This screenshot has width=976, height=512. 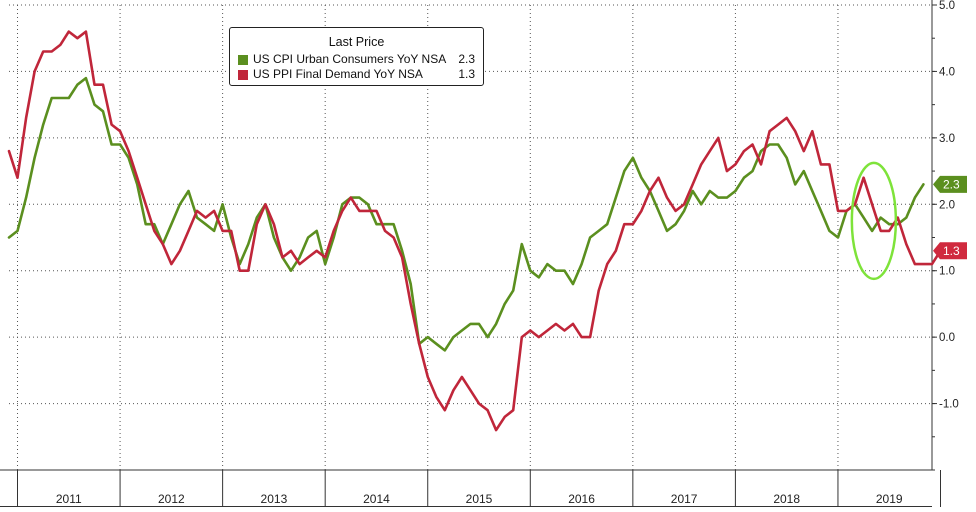 I want to click on x-tick-label: 2013, so click(x=274, y=499).